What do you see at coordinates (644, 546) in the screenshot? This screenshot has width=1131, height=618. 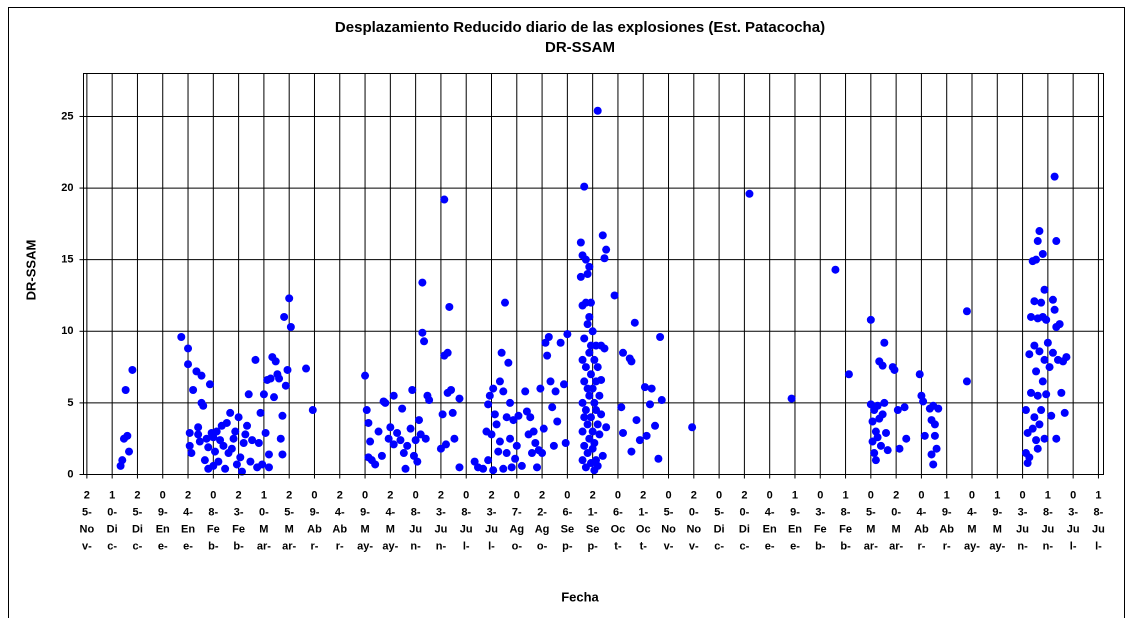 I see `x-tick-label: t-` at bounding box center [644, 546].